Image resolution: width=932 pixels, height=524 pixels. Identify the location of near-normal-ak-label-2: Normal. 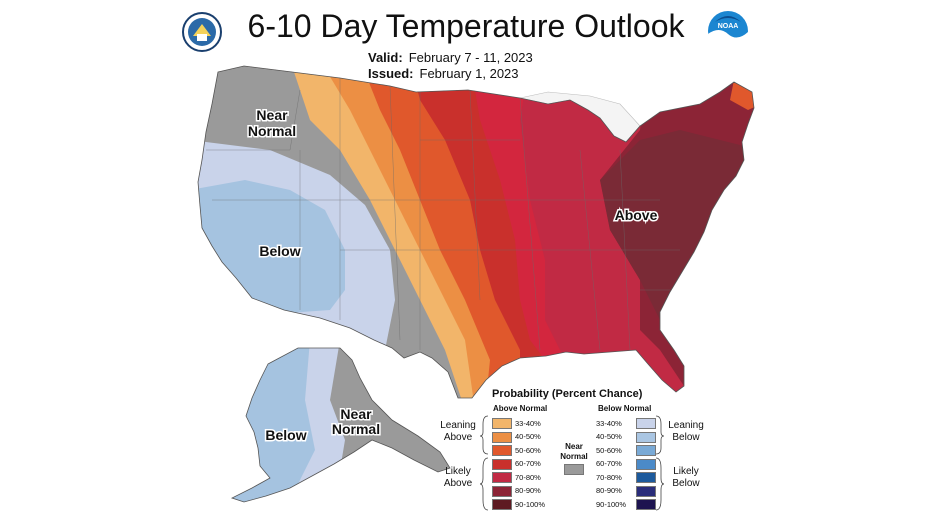
(356, 429).